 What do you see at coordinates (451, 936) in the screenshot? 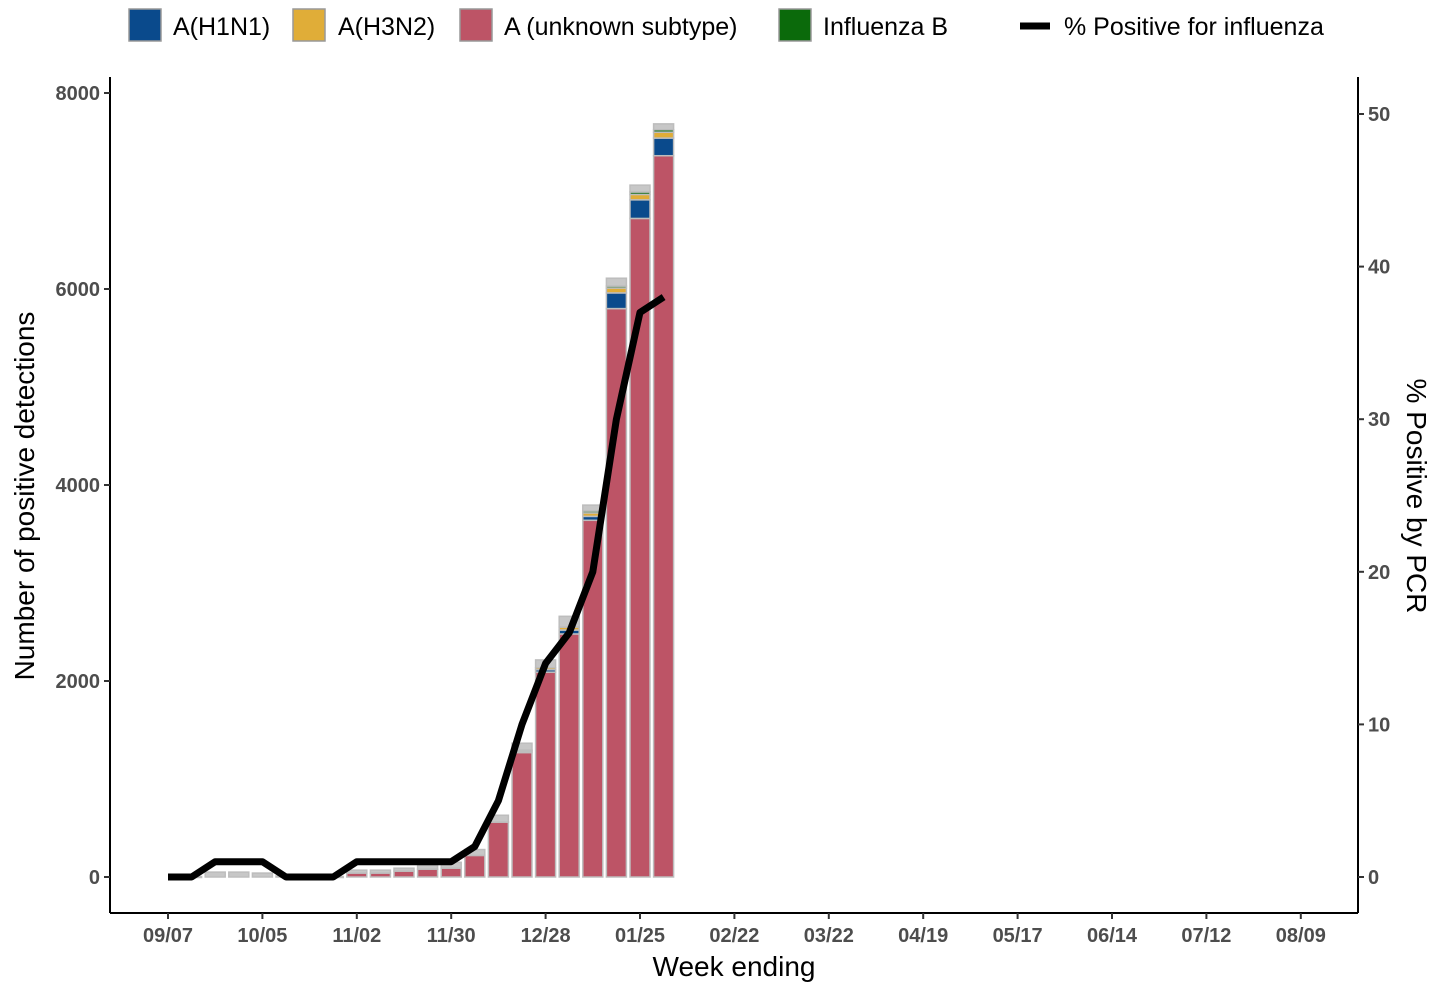
I see `x-tick-label: 11/30` at bounding box center [451, 936].